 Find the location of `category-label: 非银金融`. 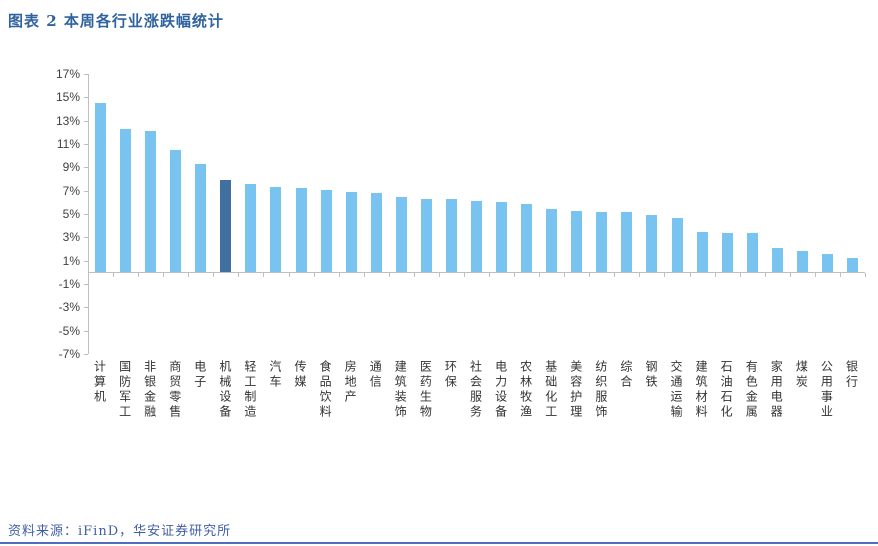

category-label: 非银金融 is located at coordinates (149, 390).